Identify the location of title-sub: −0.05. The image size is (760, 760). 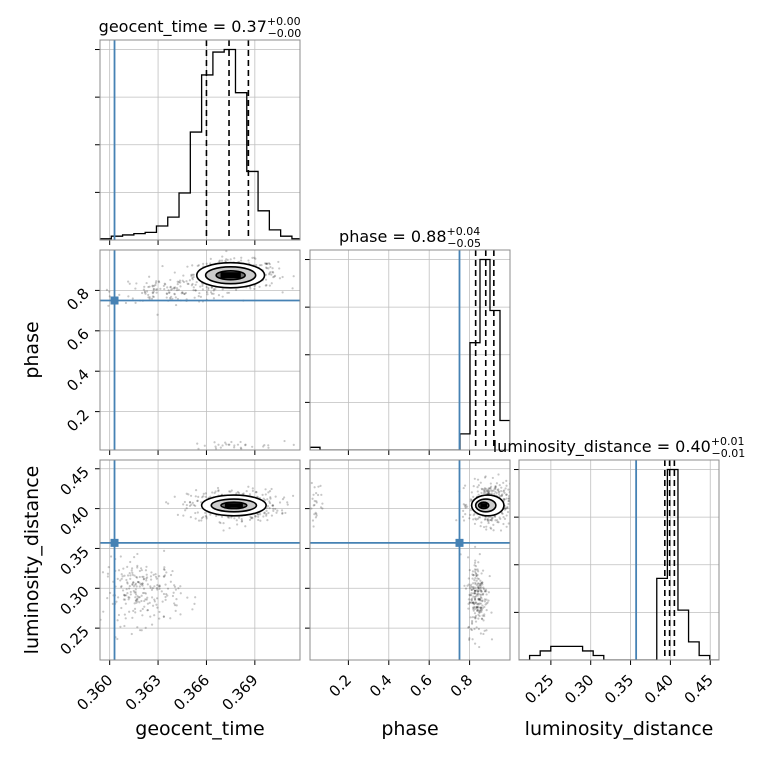
(464, 243).